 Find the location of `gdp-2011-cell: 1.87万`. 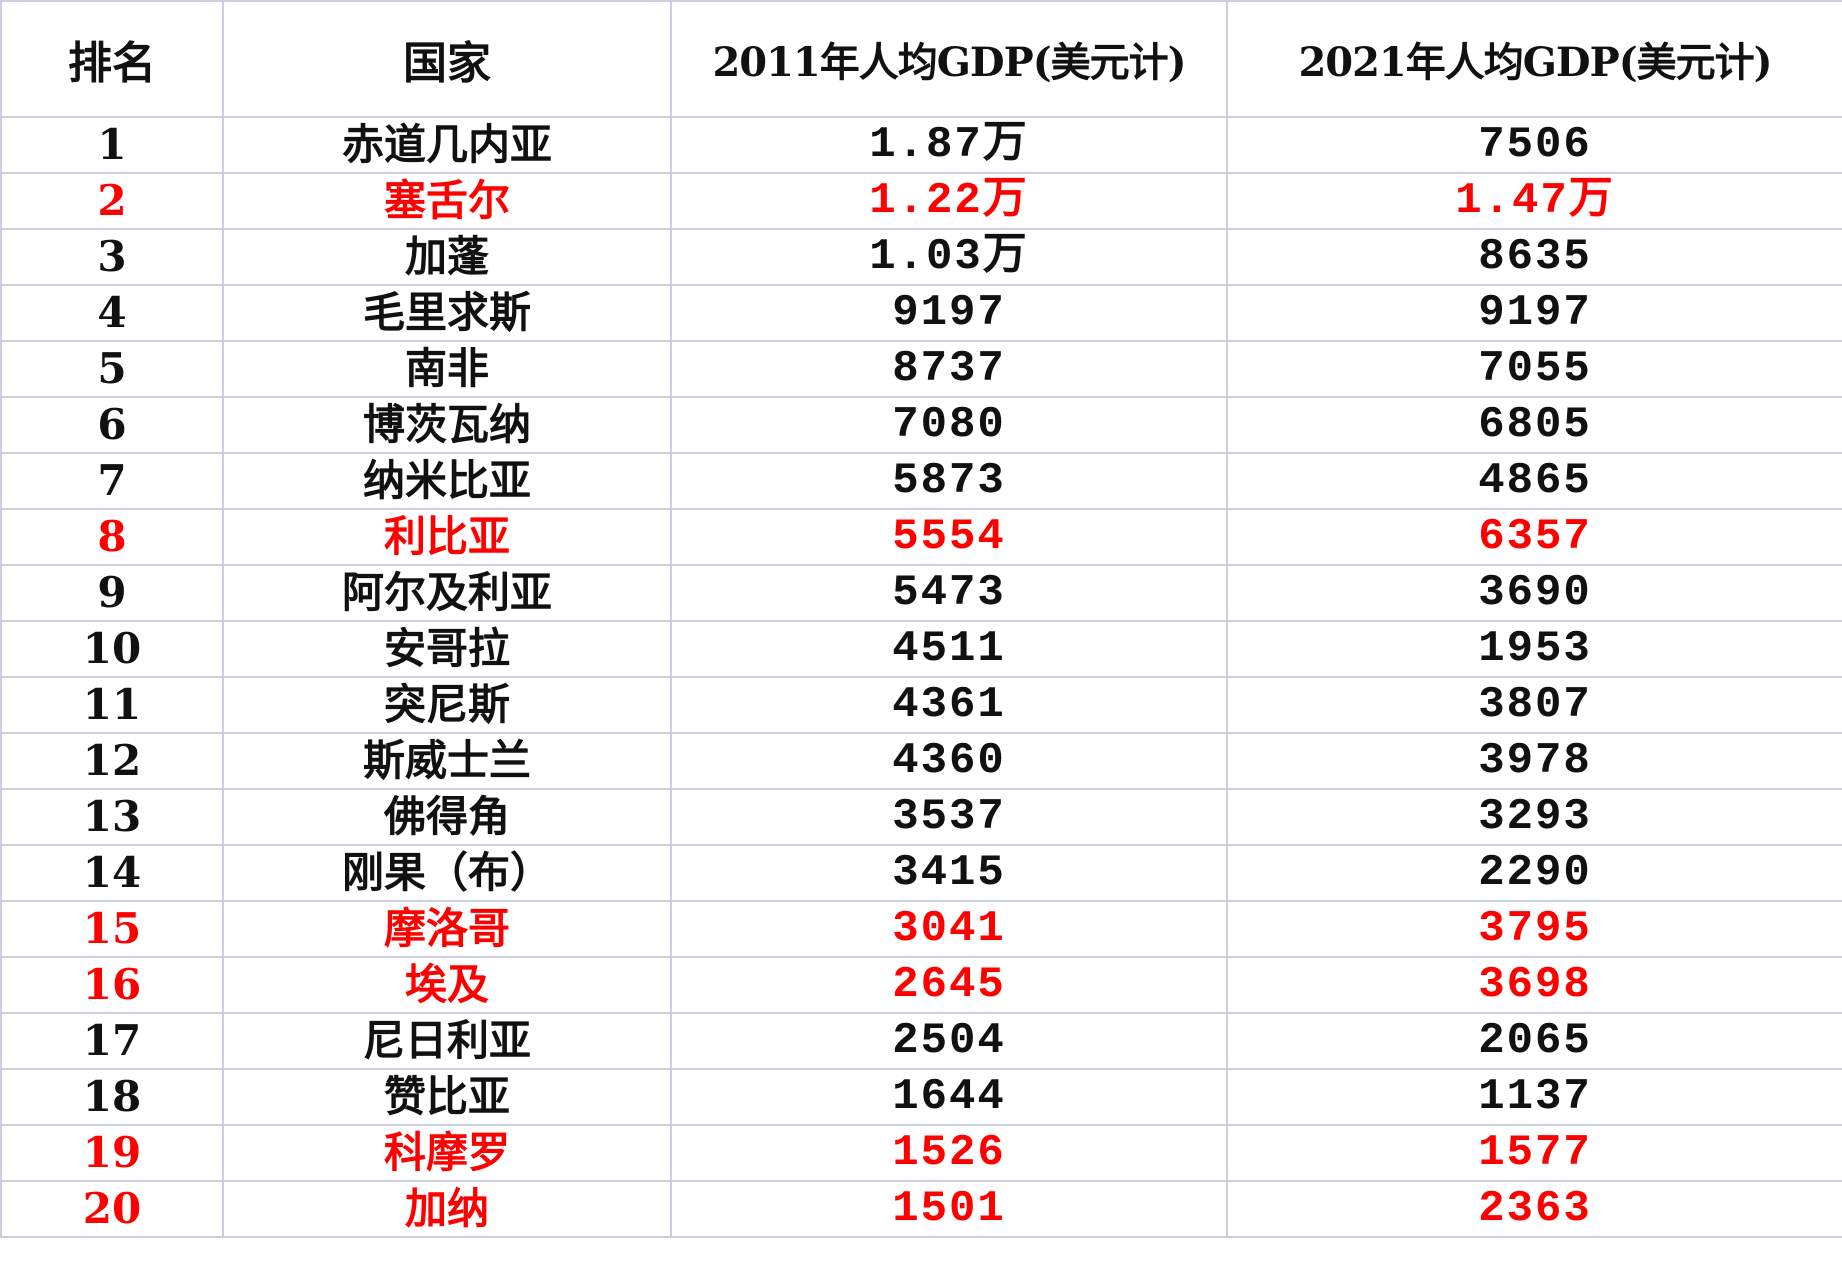

gdp-2011-cell: 1.87万 is located at coordinates (949, 145).